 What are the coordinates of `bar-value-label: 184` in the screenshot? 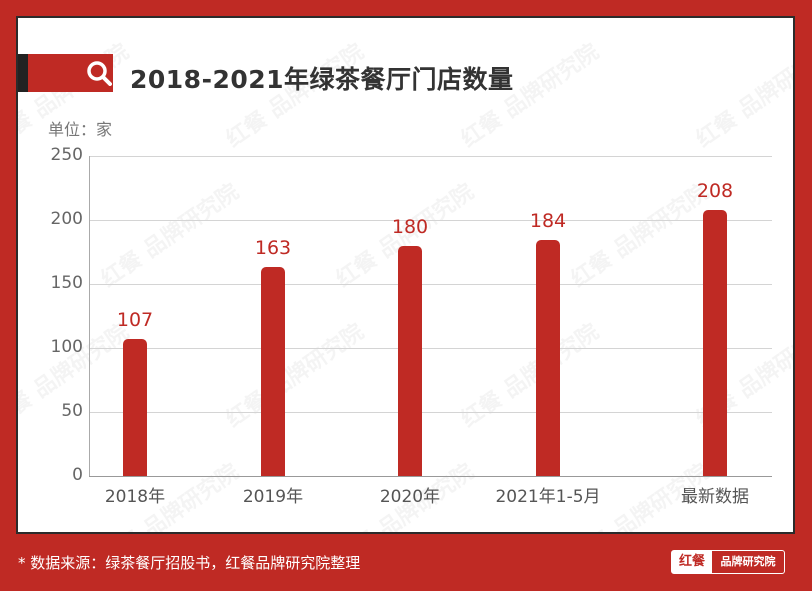 It's located at (548, 221).